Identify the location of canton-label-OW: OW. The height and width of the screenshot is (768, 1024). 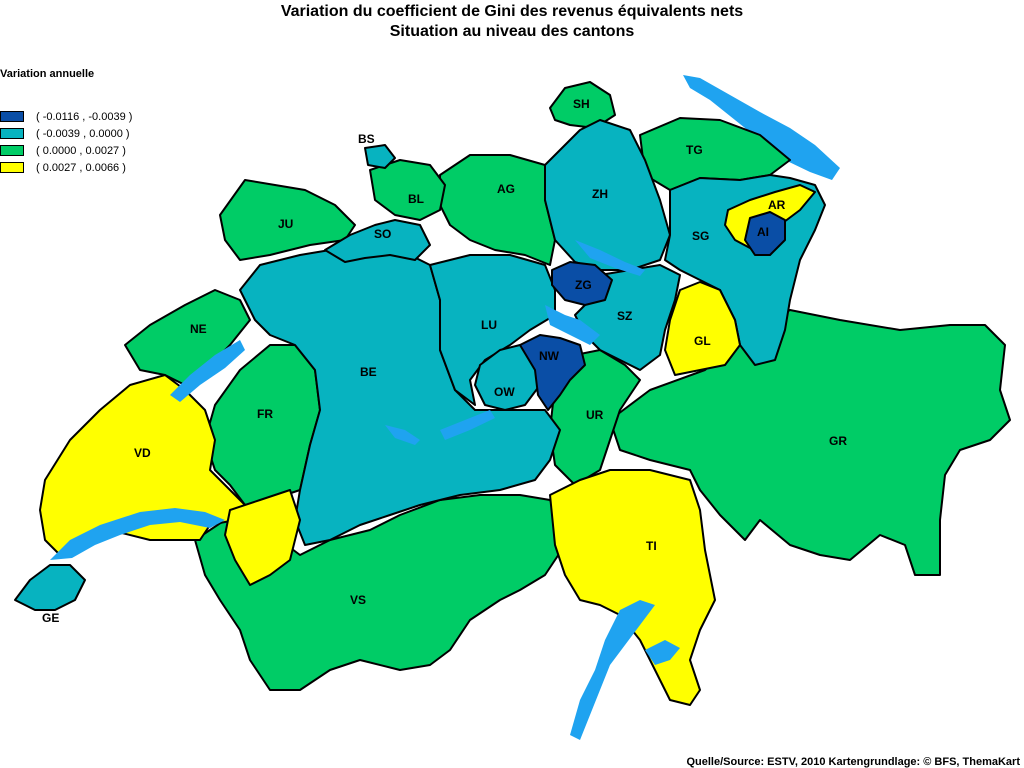
(504, 392).